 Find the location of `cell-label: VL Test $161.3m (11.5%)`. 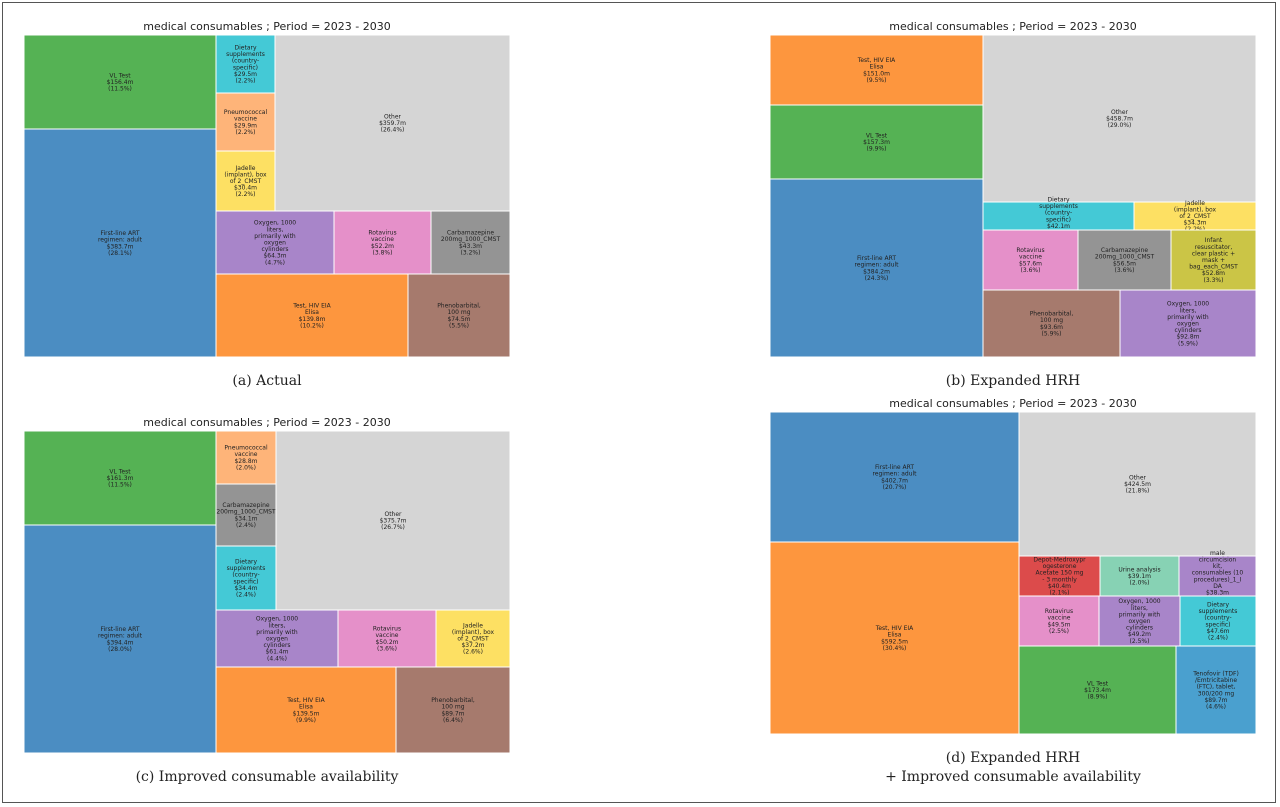

cell-label: VL Test $161.3m (11.5%) is located at coordinates (120, 478).